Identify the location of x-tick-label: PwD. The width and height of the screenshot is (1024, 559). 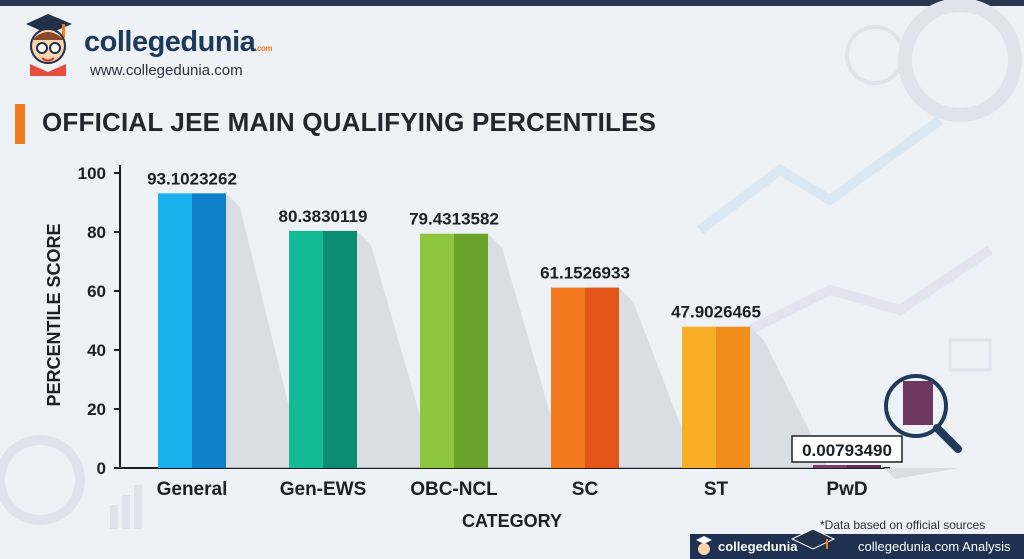
(846, 489).